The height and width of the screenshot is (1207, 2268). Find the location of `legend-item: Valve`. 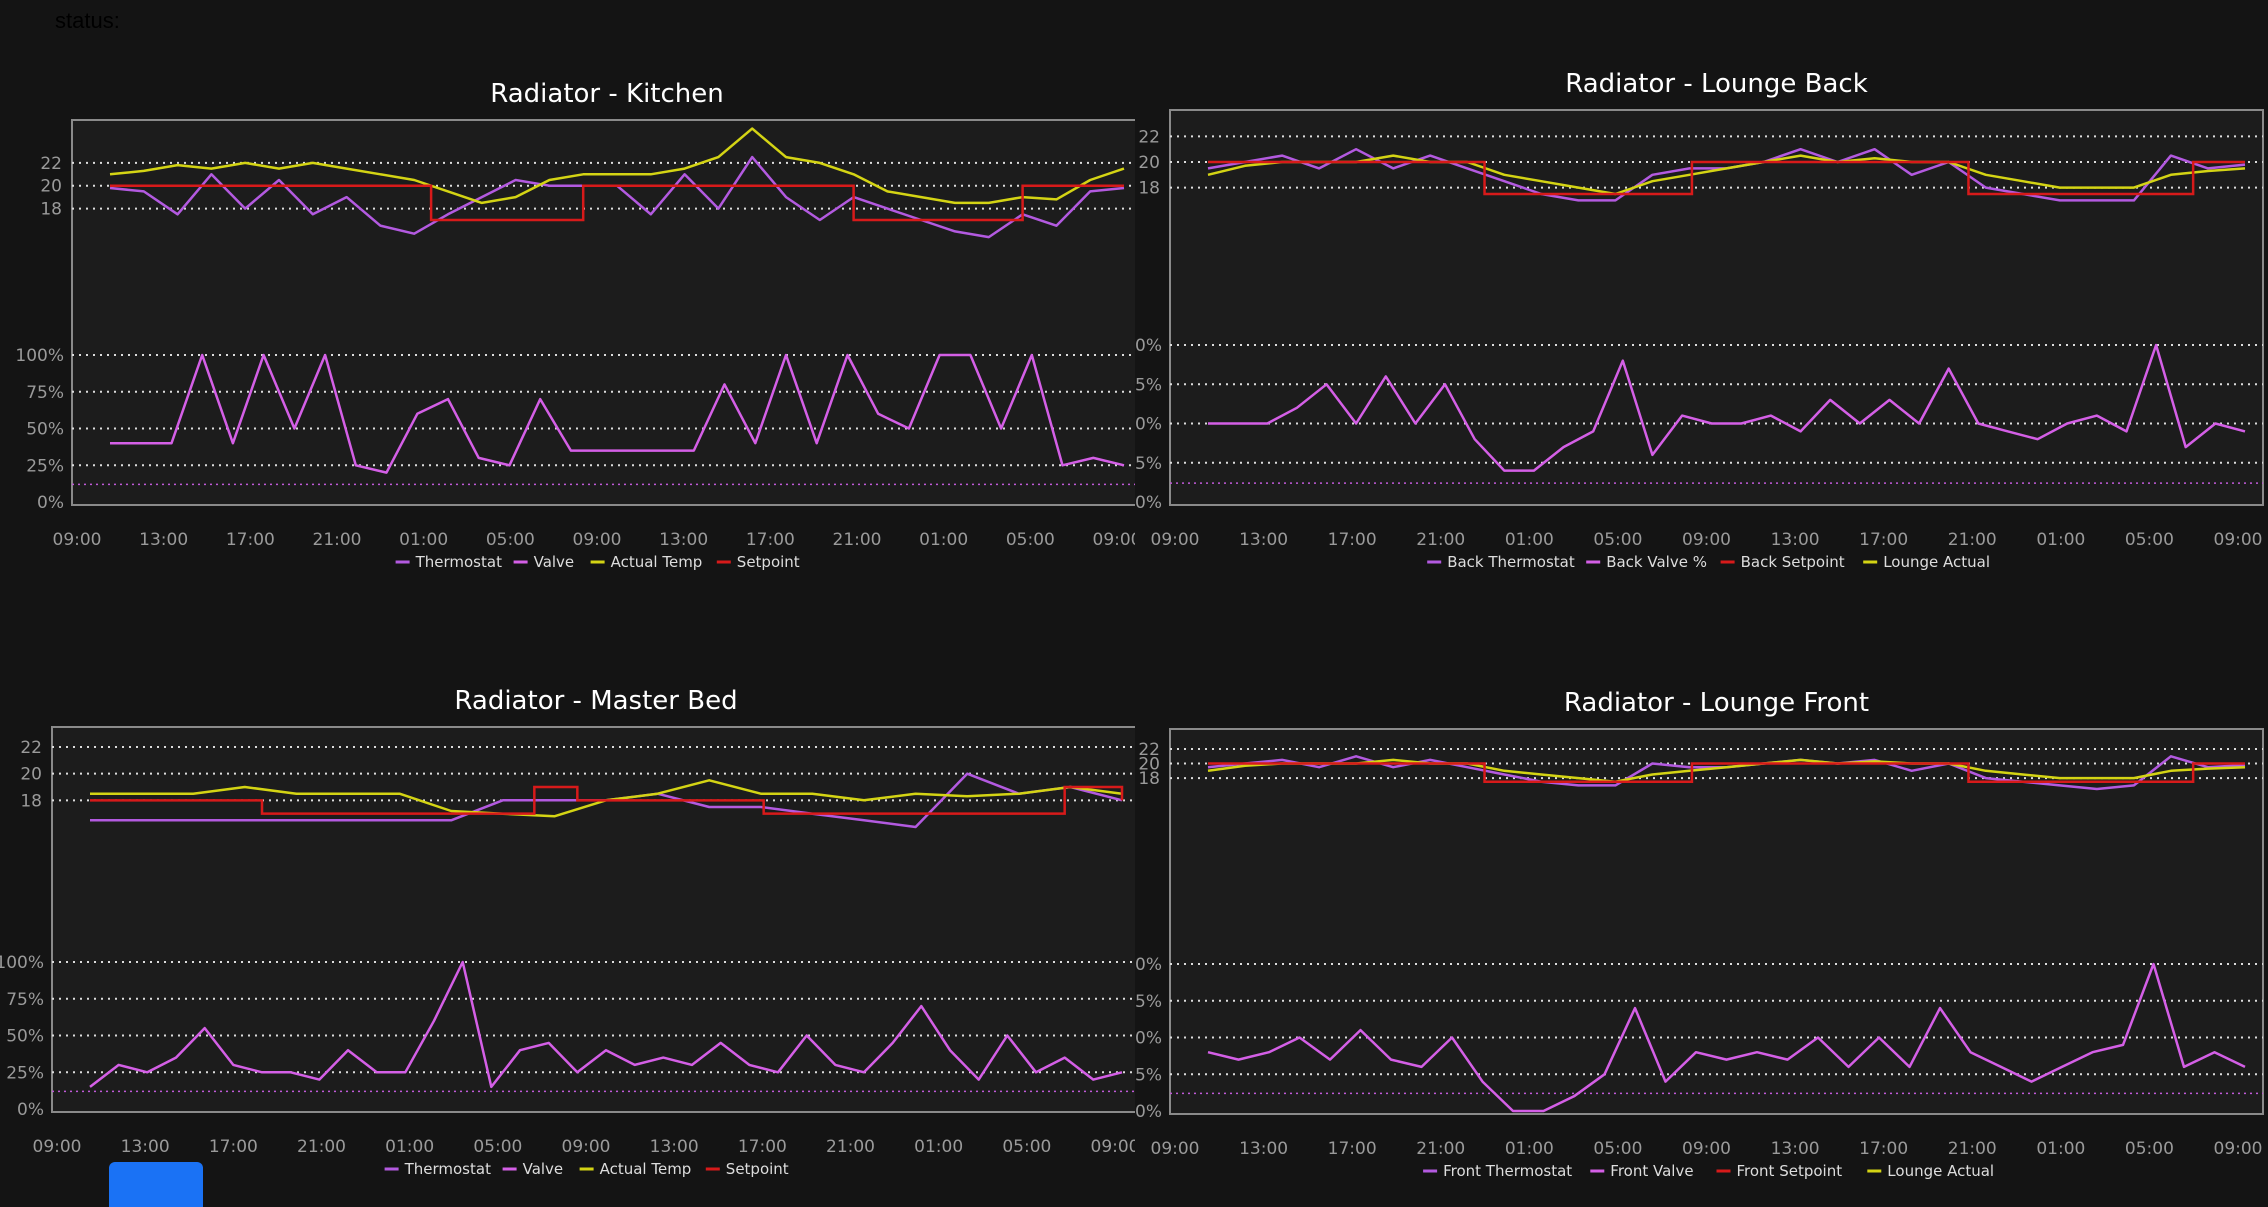

legend-item: Valve is located at coordinates (533, 1169).